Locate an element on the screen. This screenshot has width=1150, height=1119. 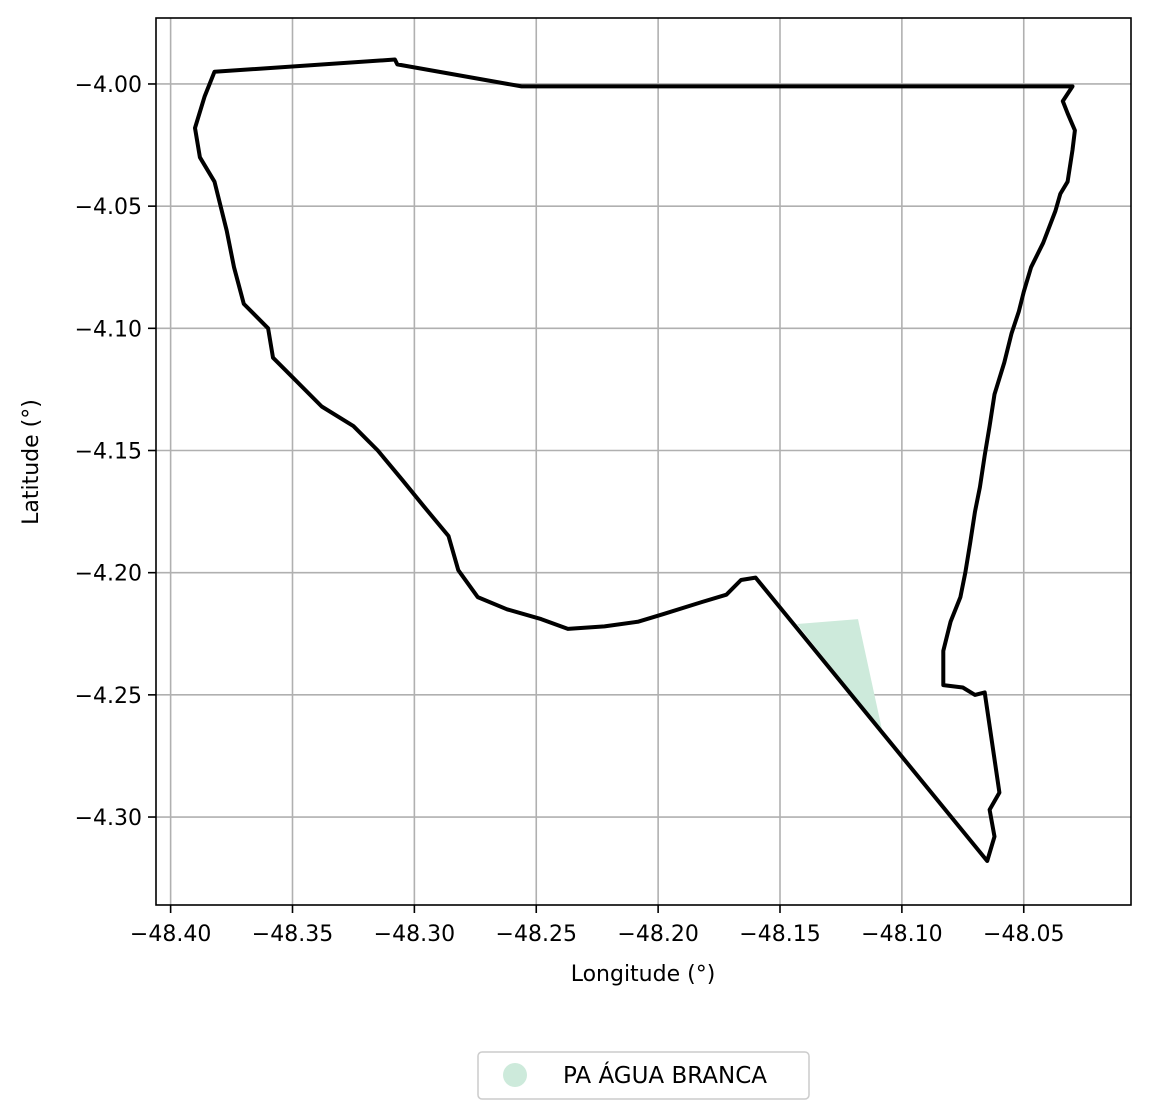
legend: PA ÁGUA BRANCA is located at coordinates (643, 1075).